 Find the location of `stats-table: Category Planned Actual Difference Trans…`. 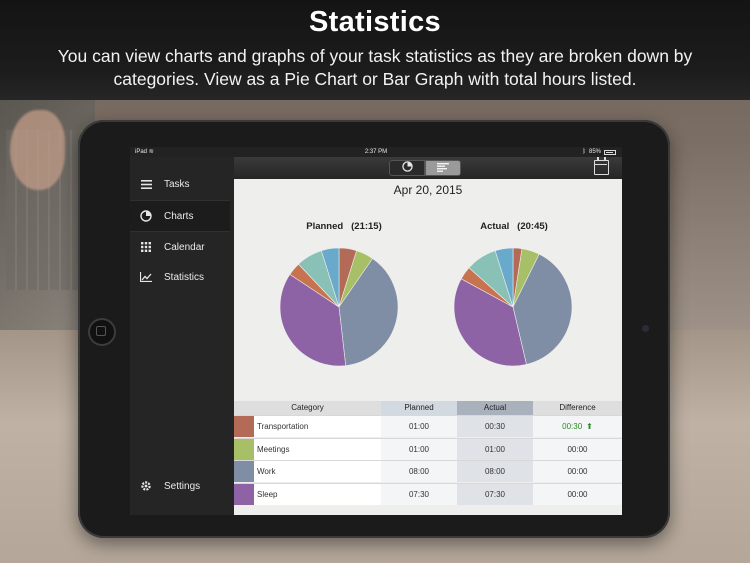

stats-table: Category Planned Actual Difference Trans… is located at coordinates (428, 458).